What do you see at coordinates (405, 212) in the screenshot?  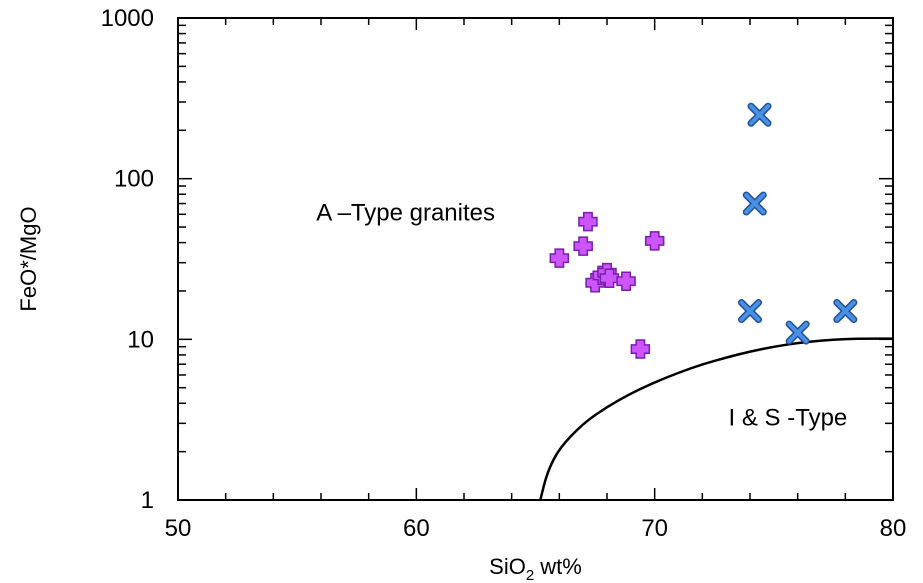 I see `annotation-a-type: A –Type granites` at bounding box center [405, 212].